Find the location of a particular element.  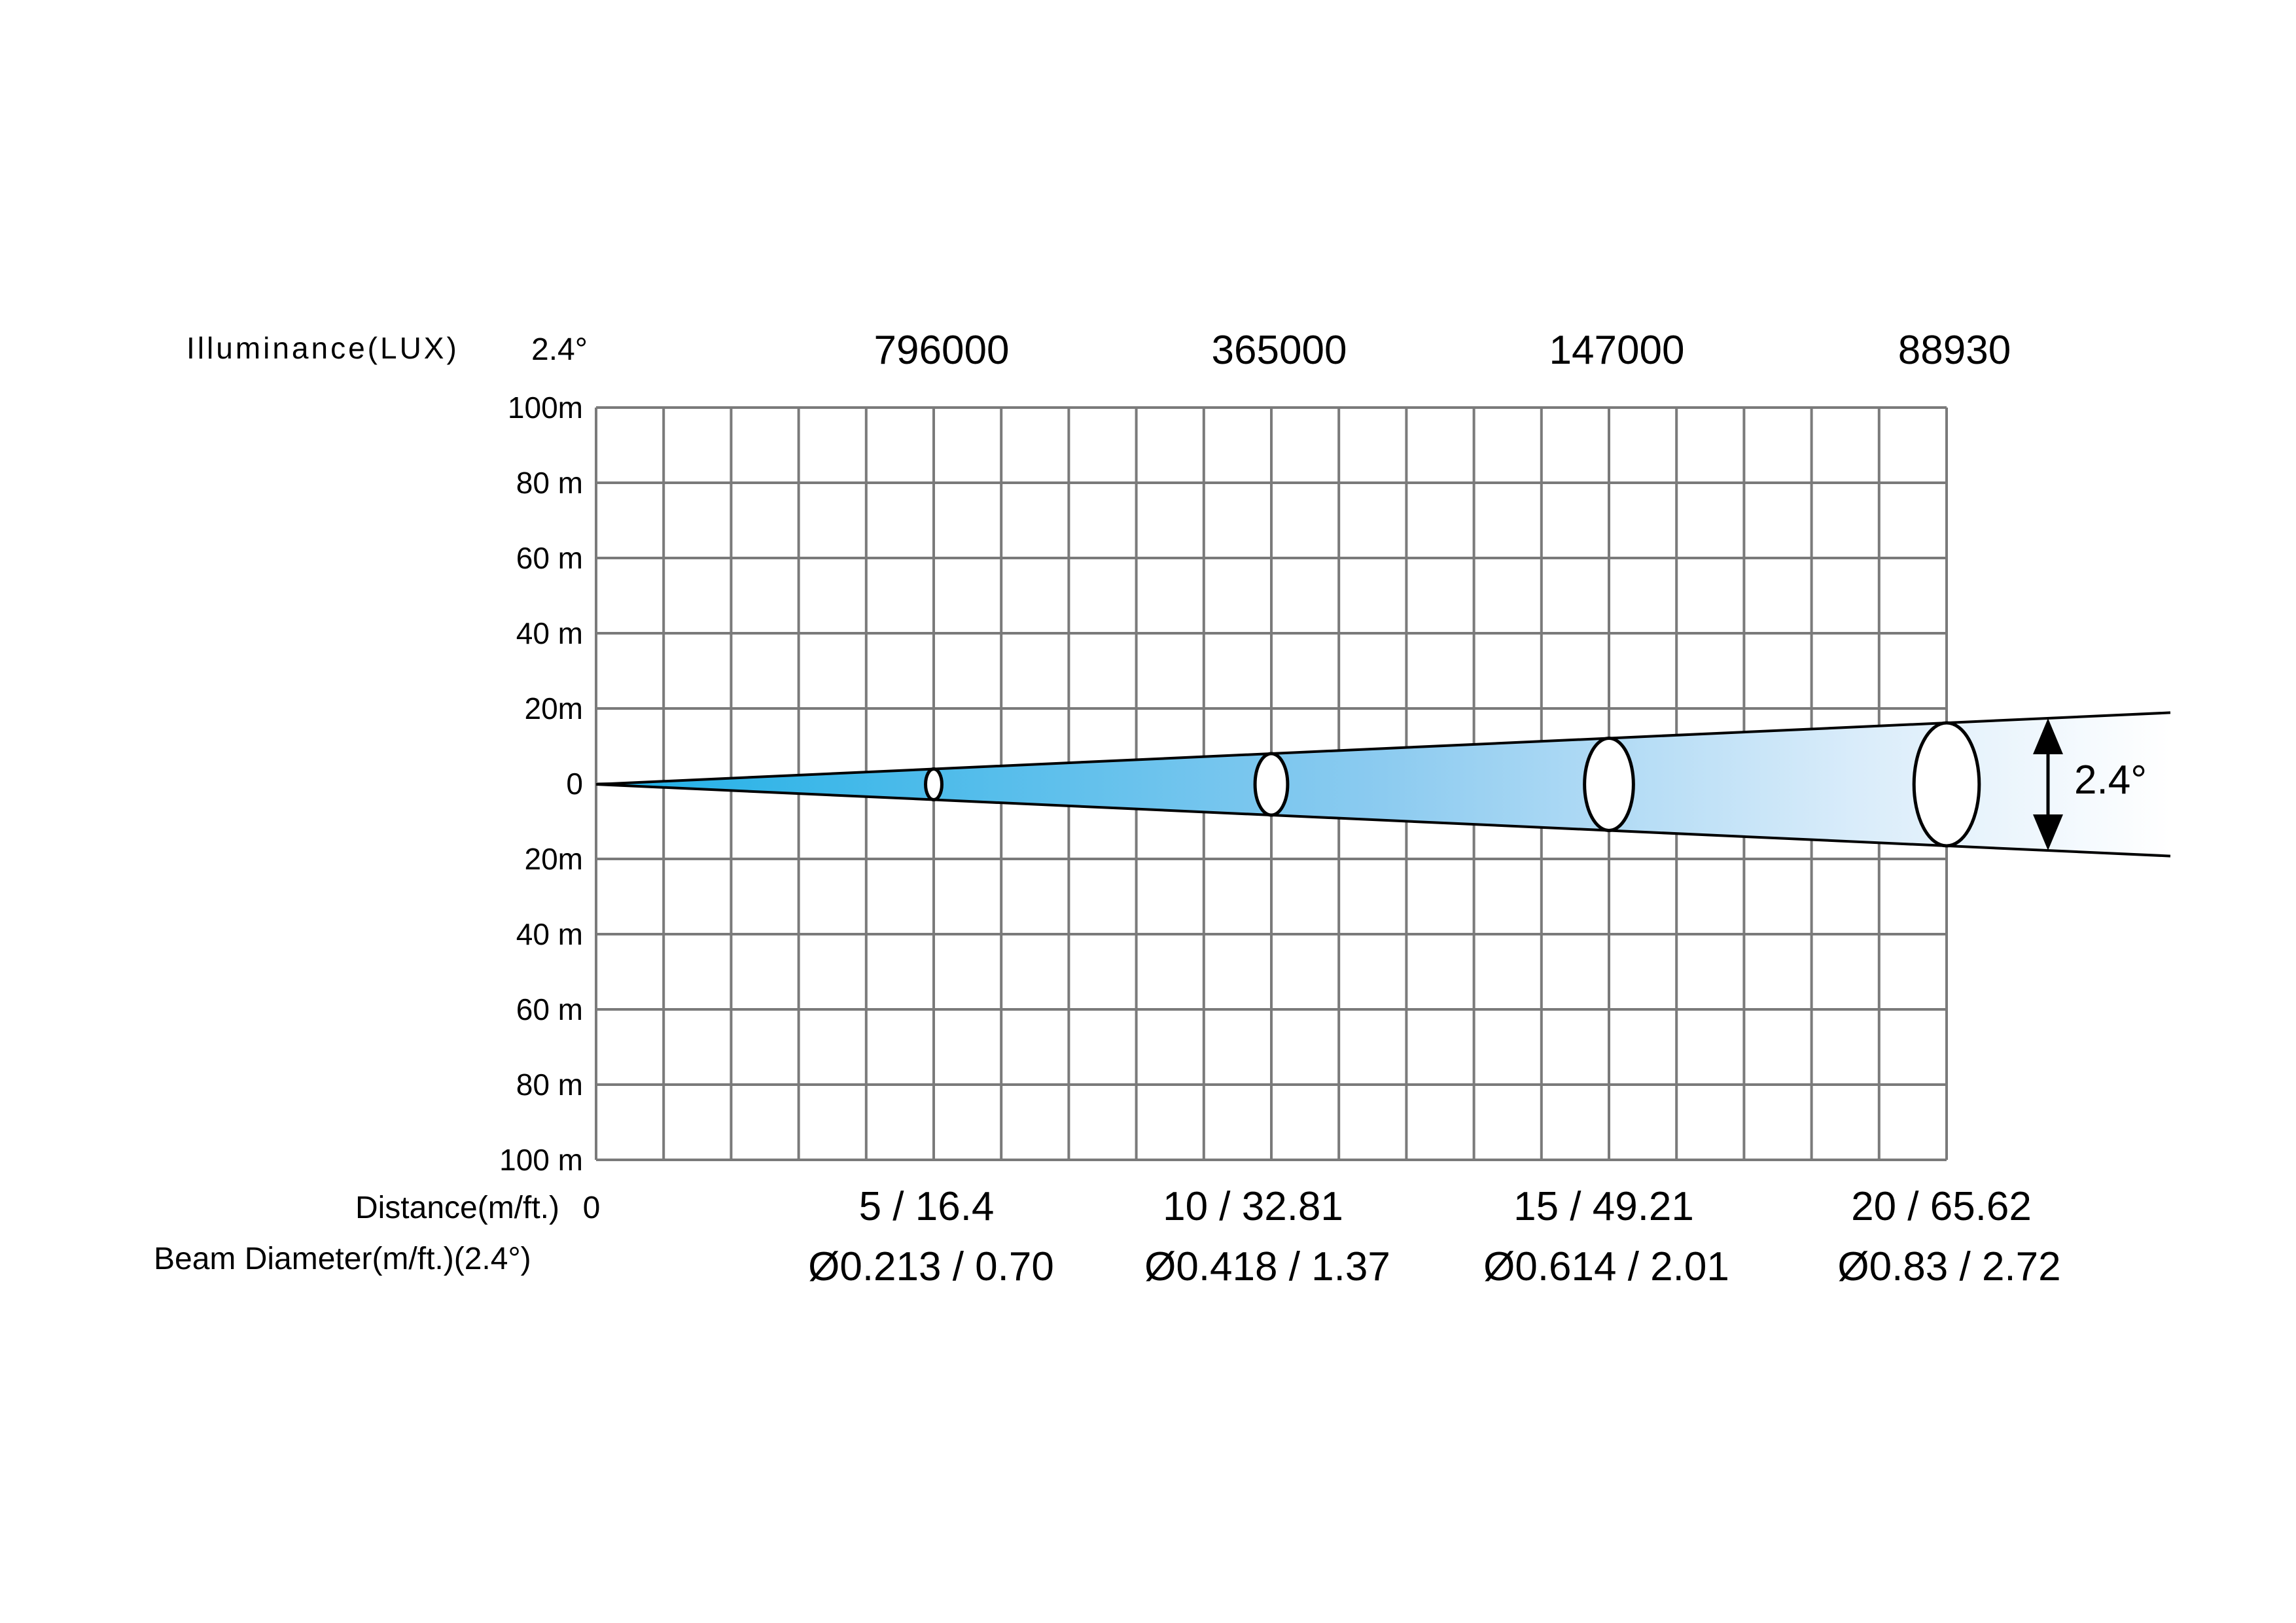

beam-cone is located at coordinates (1383, 784).